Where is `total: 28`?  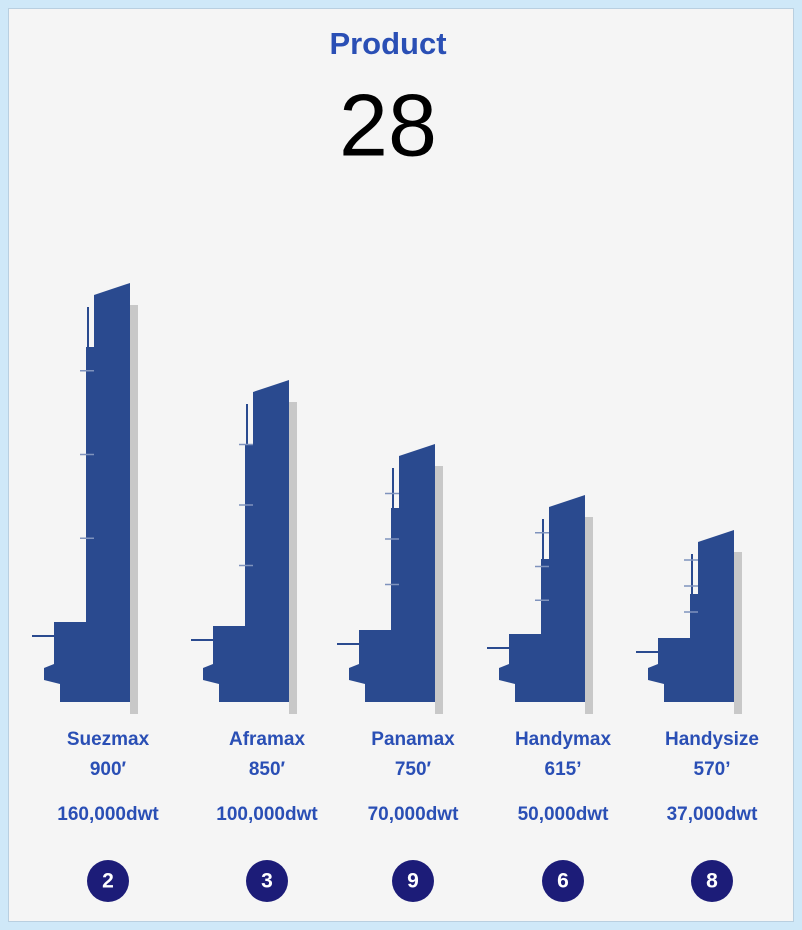 total: 28 is located at coordinates (388, 124).